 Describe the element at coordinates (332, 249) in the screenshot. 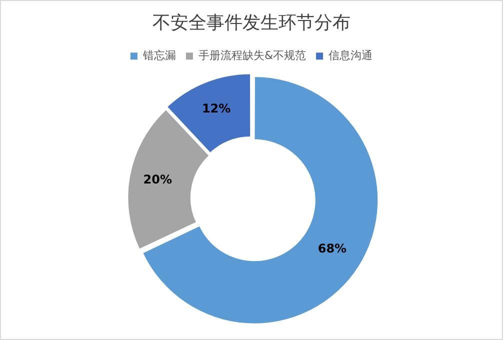

I see `data-label: 68%` at that location.